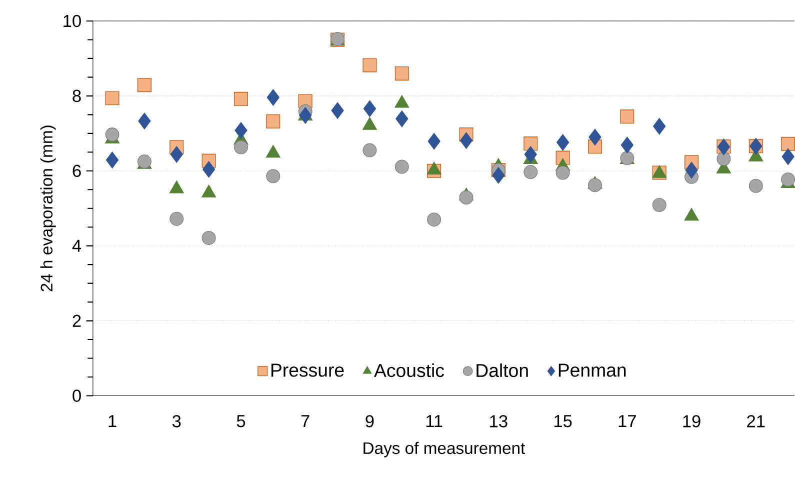  What do you see at coordinates (627, 421) in the screenshot?
I see `x-tick-label: 17` at bounding box center [627, 421].